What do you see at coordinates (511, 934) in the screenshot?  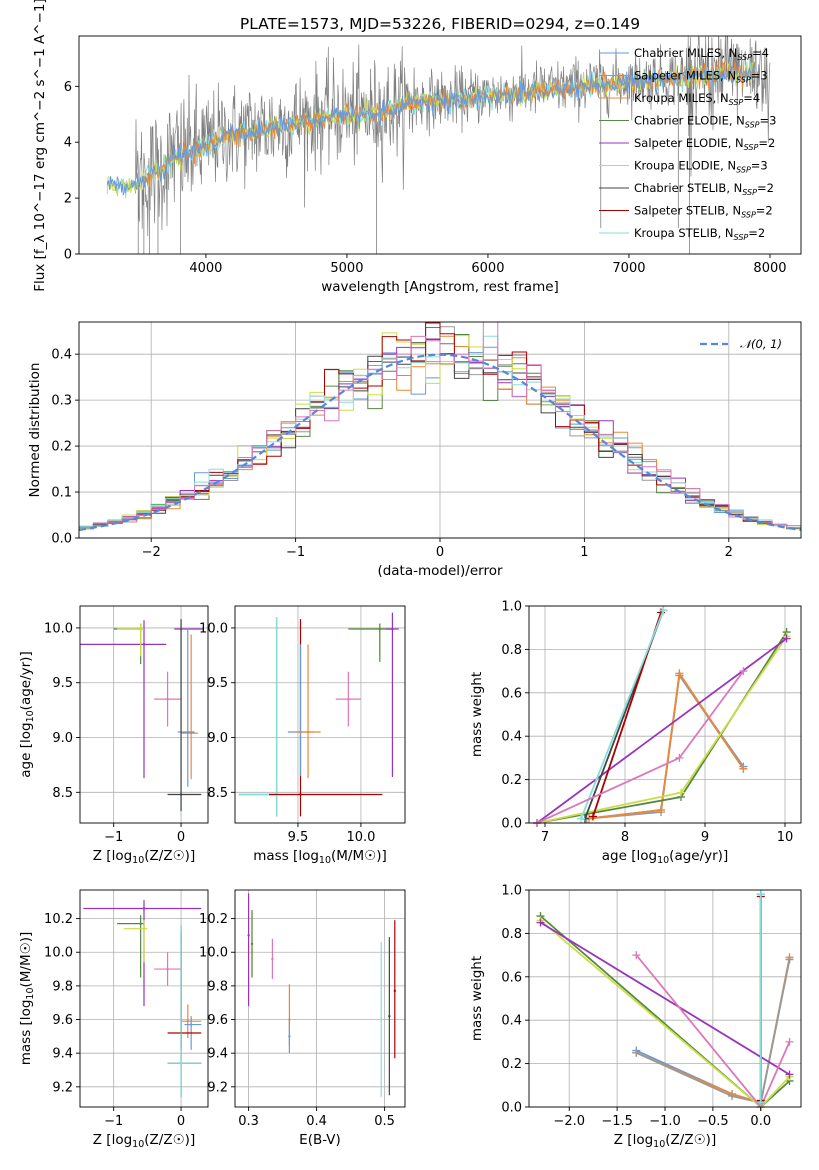 I see `y-tick-label: 0.8` at bounding box center [511, 934].